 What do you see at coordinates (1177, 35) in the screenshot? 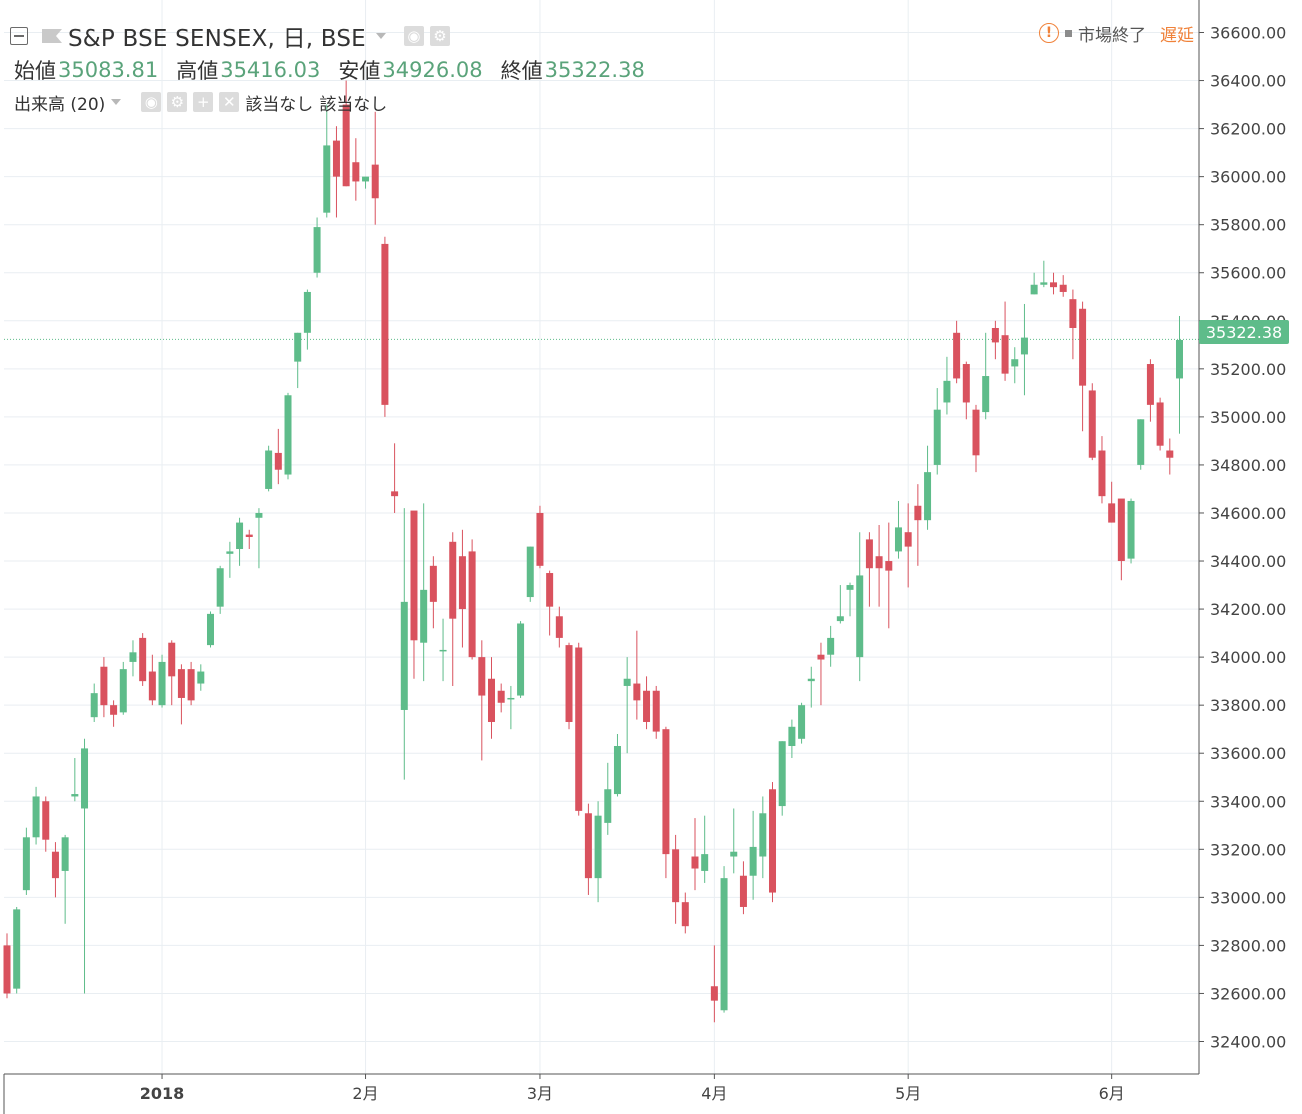
I see `delay-label: 遅延` at bounding box center [1177, 35].